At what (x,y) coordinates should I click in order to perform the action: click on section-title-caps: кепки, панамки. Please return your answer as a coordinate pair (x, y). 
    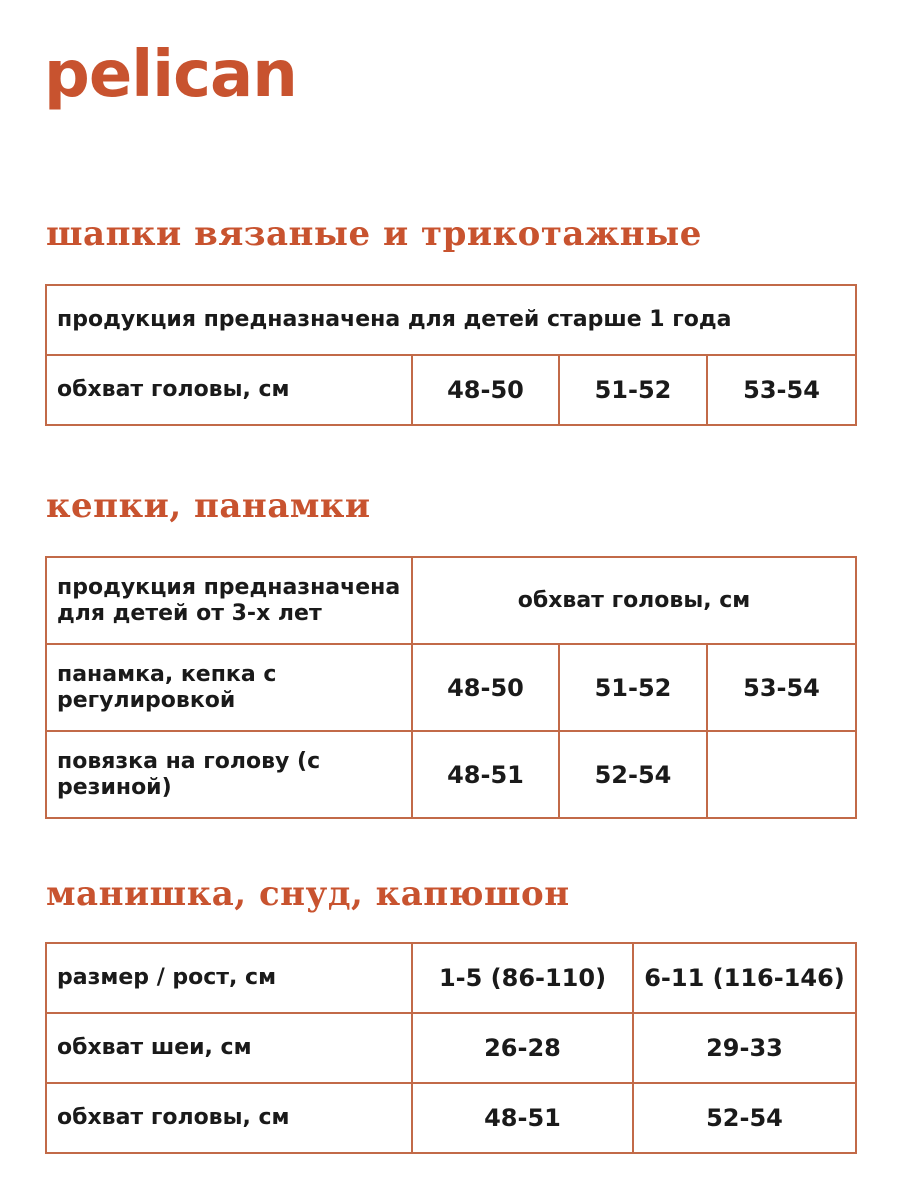
    Looking at the image, I should click on (208, 506).